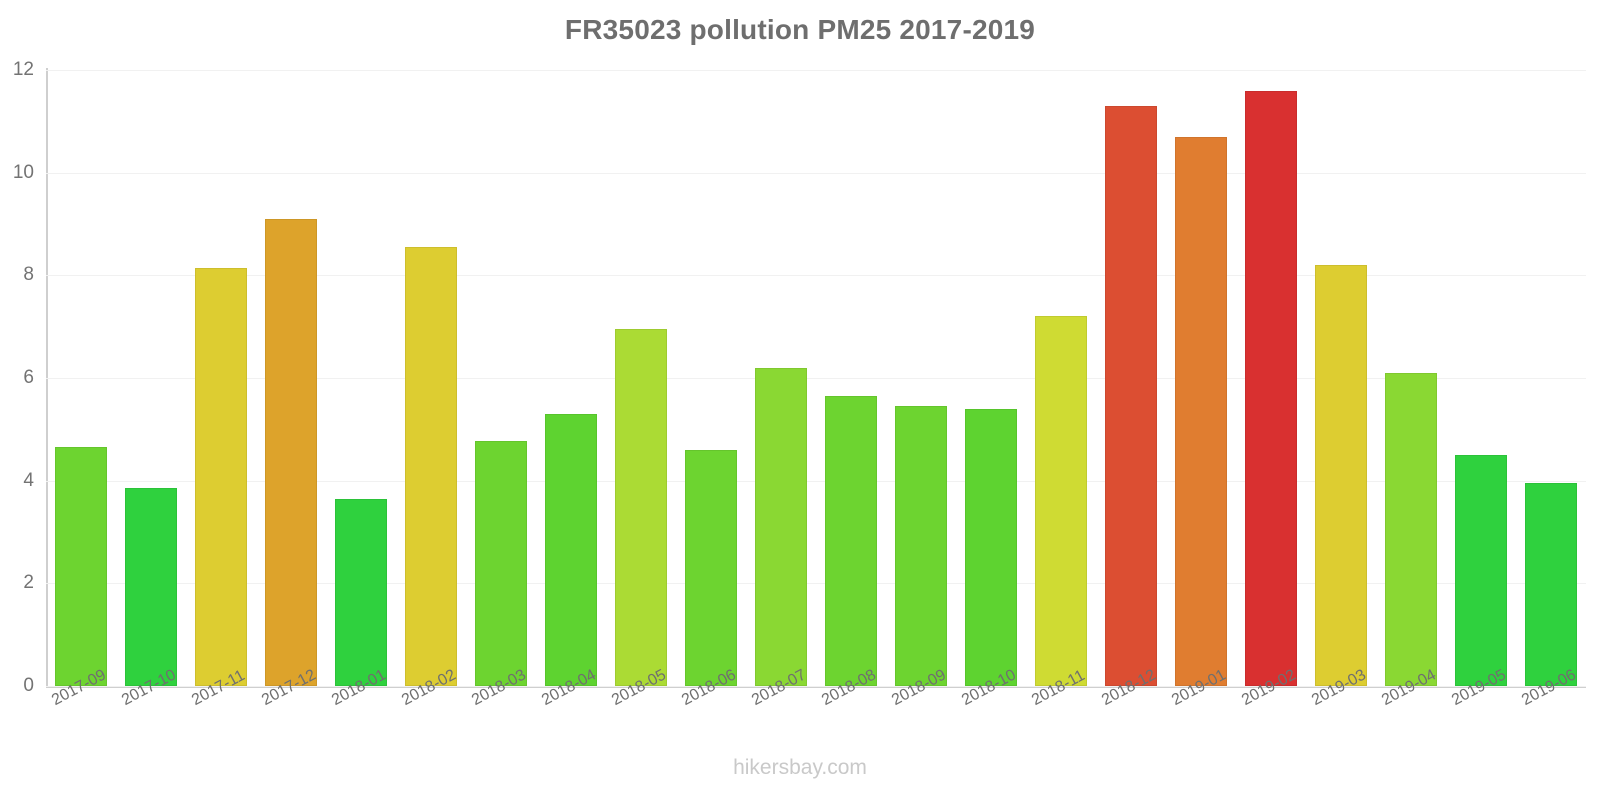  I want to click on y-axis-tick-labels: 0 2 4 6 8 10 12, so click(20, 400).